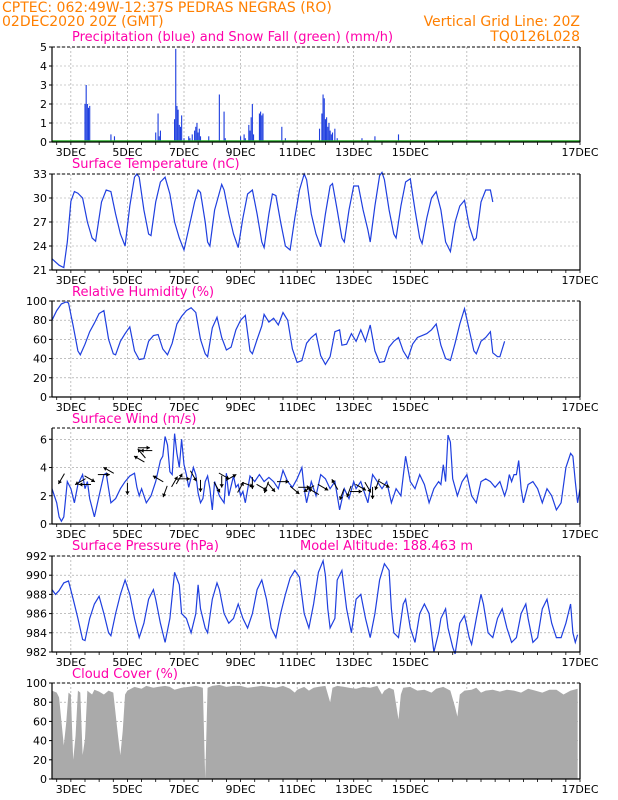  I want to click on wind-panel: 0 2 4 6 3DEC 5DEC 7DEC 9DEC 11DEC 13DEC 15DEC 17DEC, so click(319, 484).